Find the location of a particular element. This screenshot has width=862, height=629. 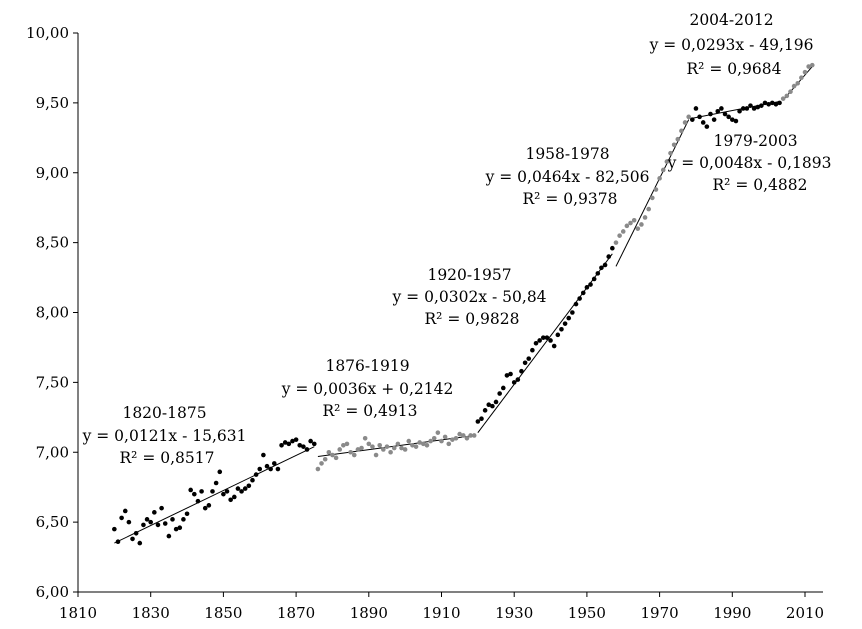

x-tick-label: 2010 is located at coordinates (805, 613).